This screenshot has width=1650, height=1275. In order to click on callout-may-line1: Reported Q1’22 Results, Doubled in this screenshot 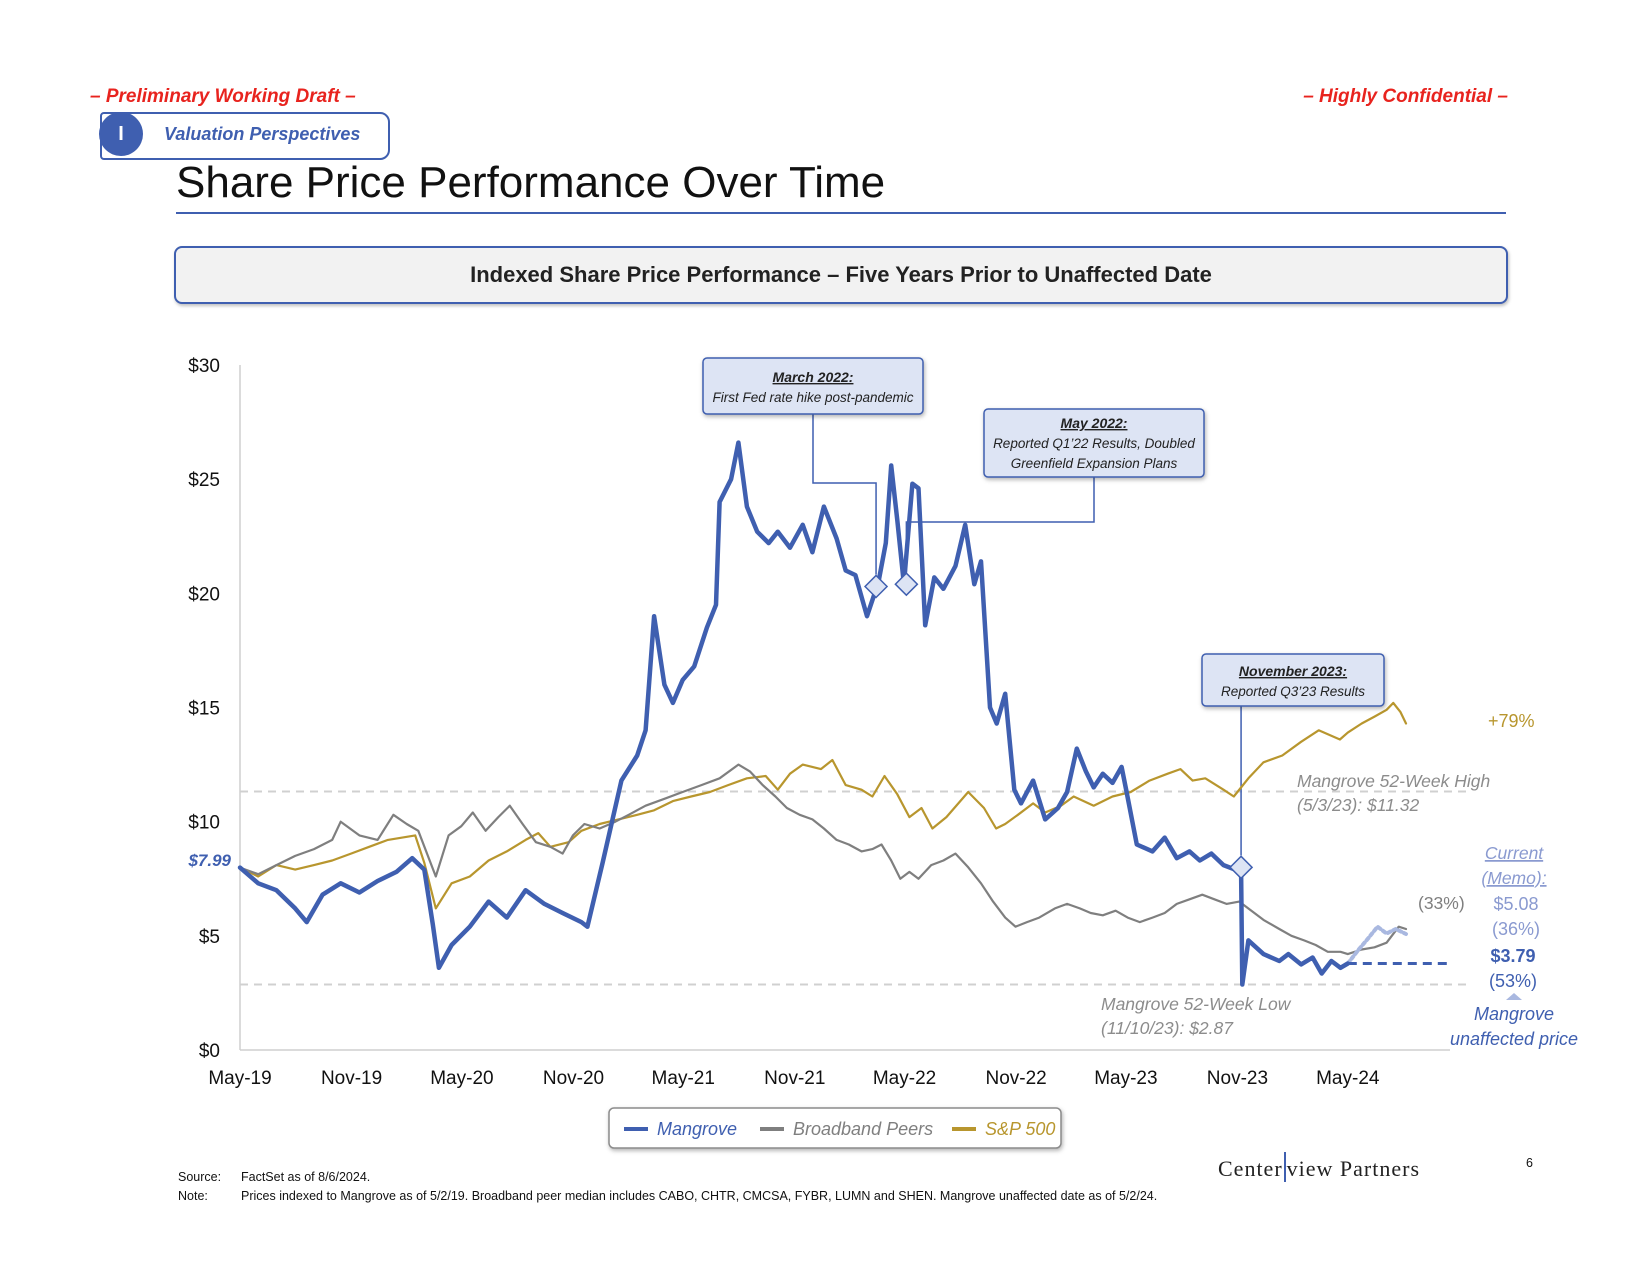, I will do `click(1094, 443)`.